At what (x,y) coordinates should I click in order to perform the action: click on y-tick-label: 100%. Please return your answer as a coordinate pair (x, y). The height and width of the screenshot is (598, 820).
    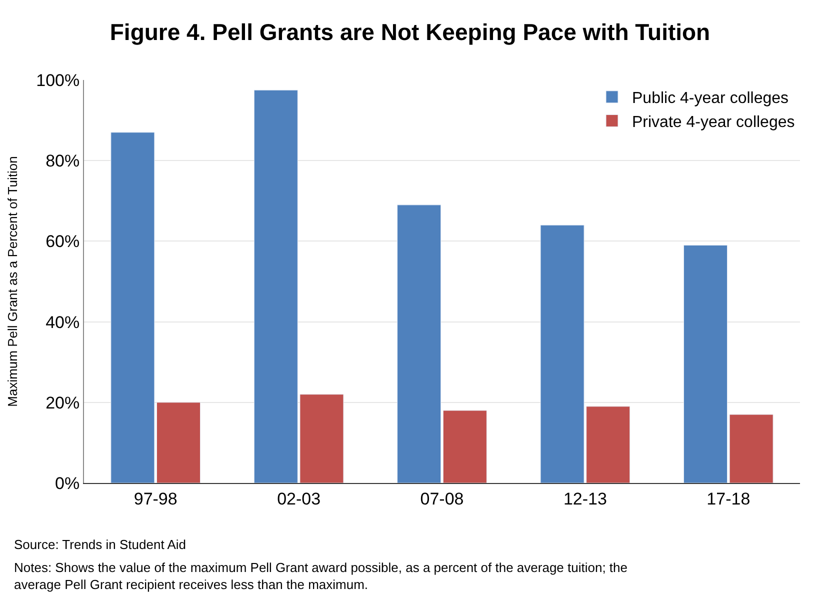
    Looking at the image, I should click on (58, 80).